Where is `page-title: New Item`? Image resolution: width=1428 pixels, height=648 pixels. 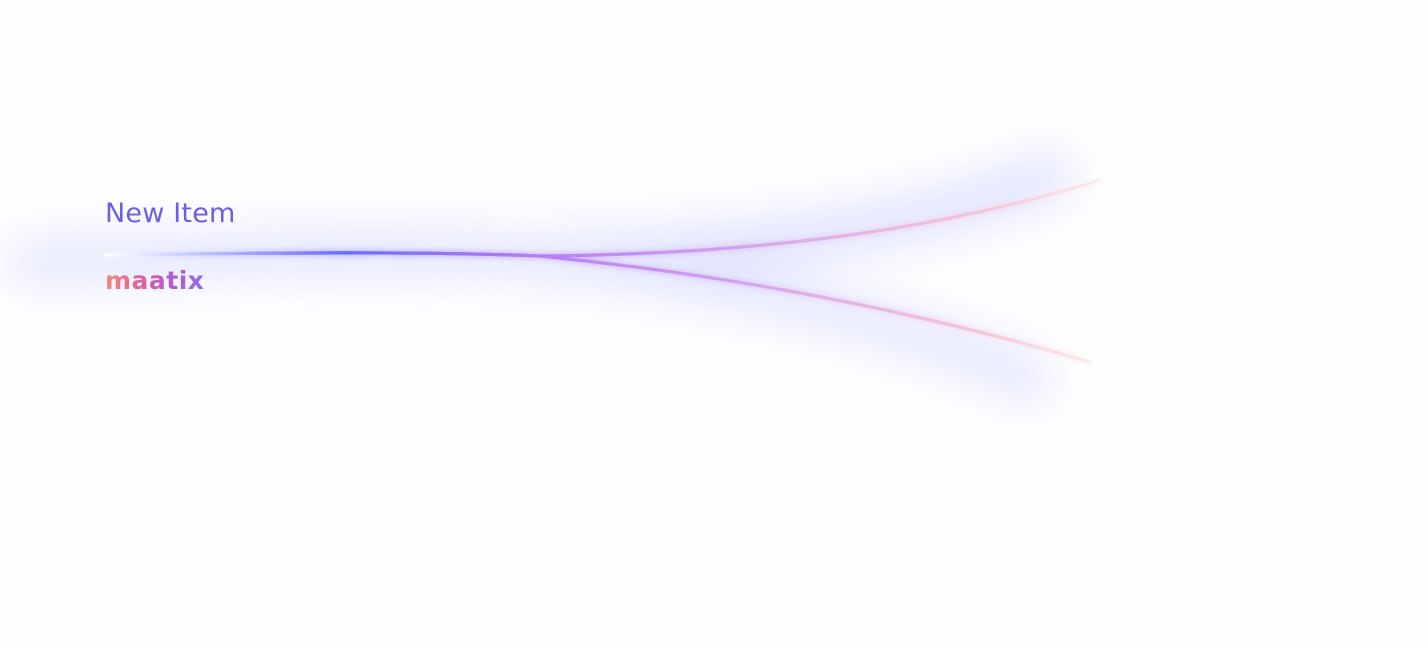 page-title: New Item is located at coordinates (170, 213).